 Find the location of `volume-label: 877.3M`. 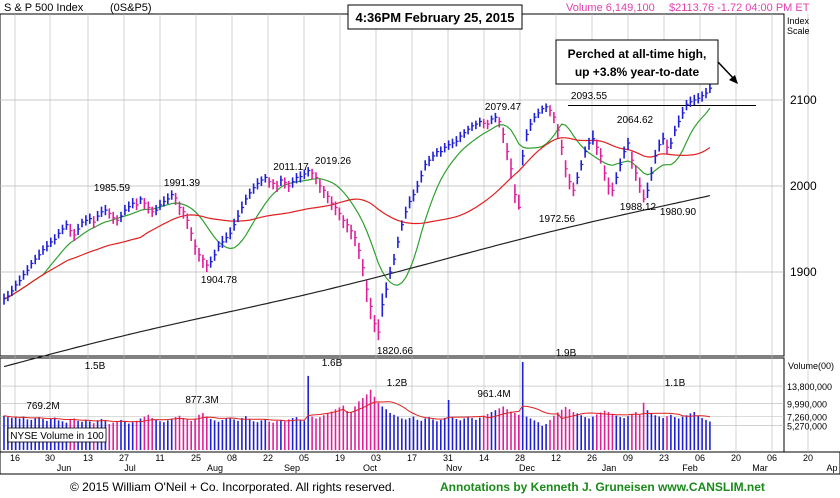

volume-label: 877.3M is located at coordinates (201, 400).